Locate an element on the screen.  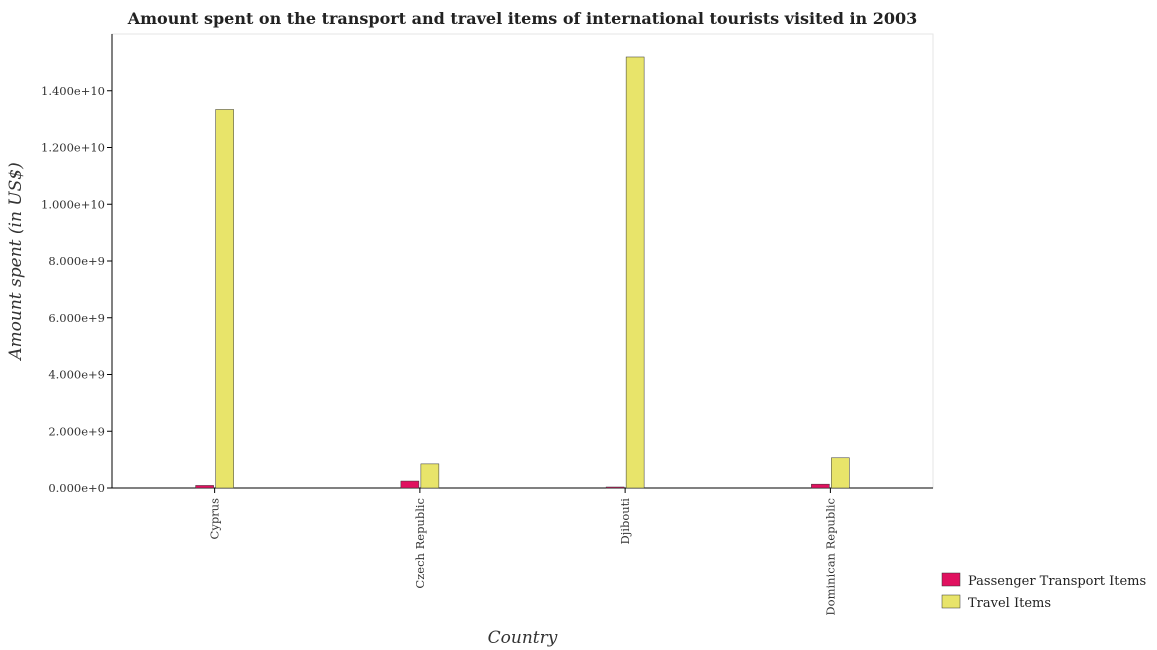
legend: Passenger Transport Items Travel Items is located at coordinates (1043, 591).